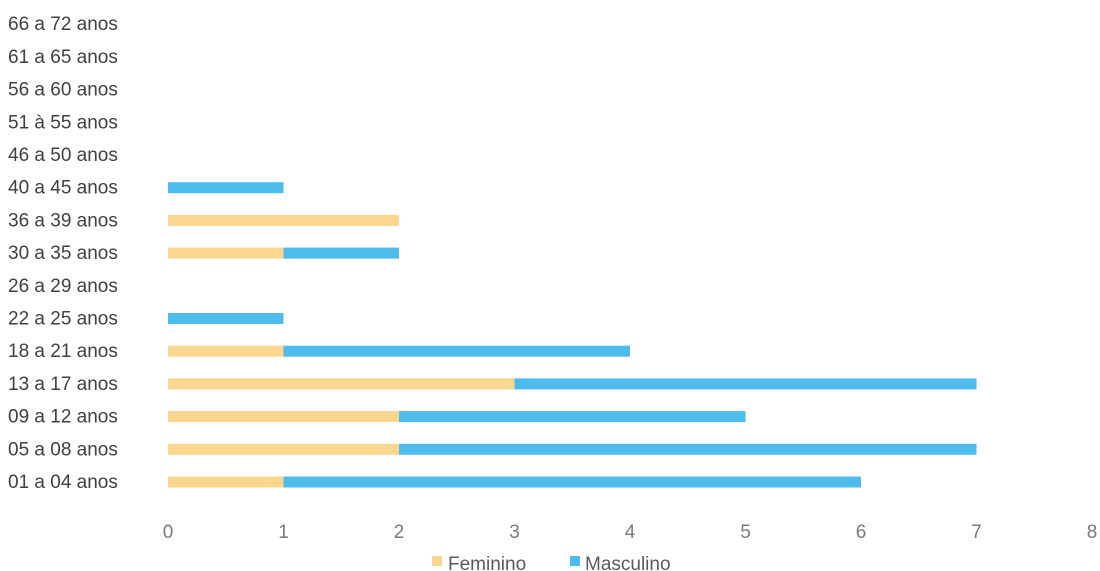  I want to click on bar-masculino-01-a-04-anos, so click(572, 482).